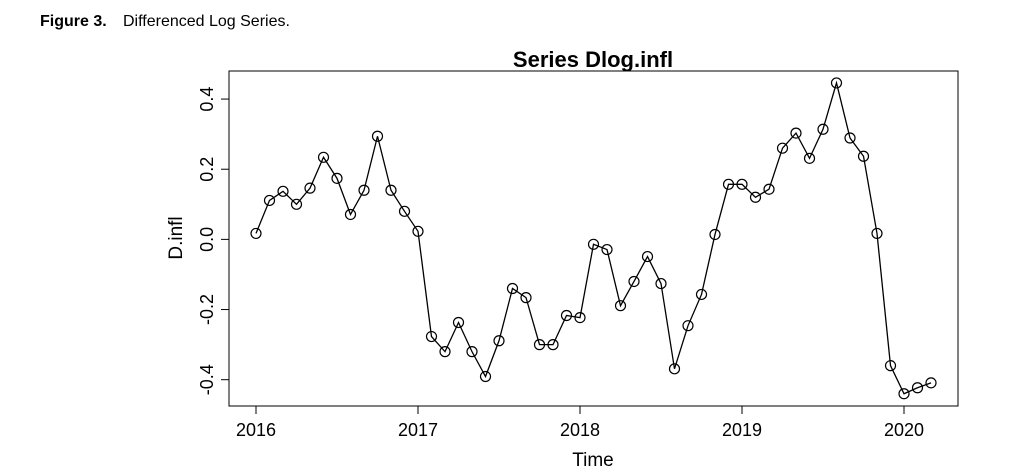 The image size is (1026, 474). I want to click on y-axis-label: D.infl, so click(176, 237).